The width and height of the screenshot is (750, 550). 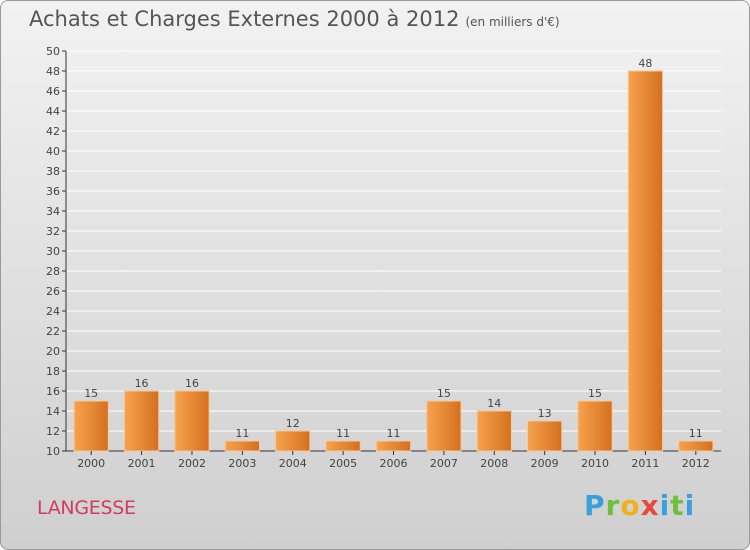 I want to click on y-tick-label: 22, so click(x=53, y=331).